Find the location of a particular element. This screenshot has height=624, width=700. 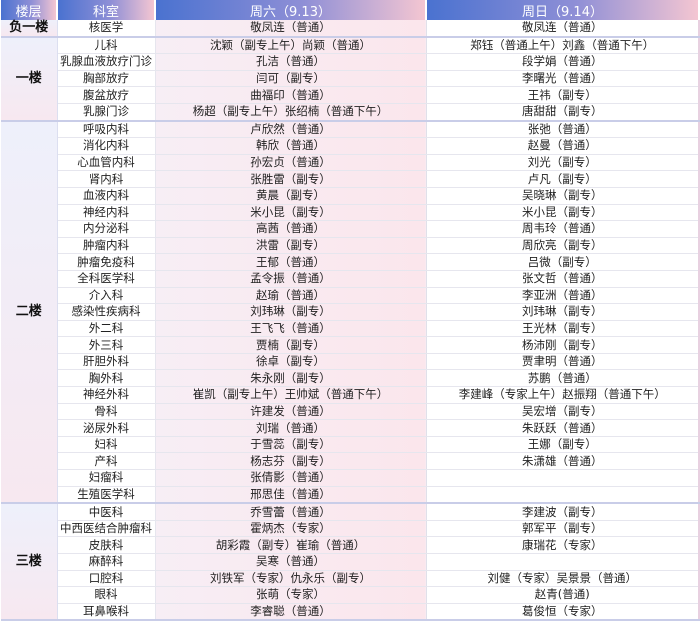

department-cell: 妇科 is located at coordinates (106, 445).